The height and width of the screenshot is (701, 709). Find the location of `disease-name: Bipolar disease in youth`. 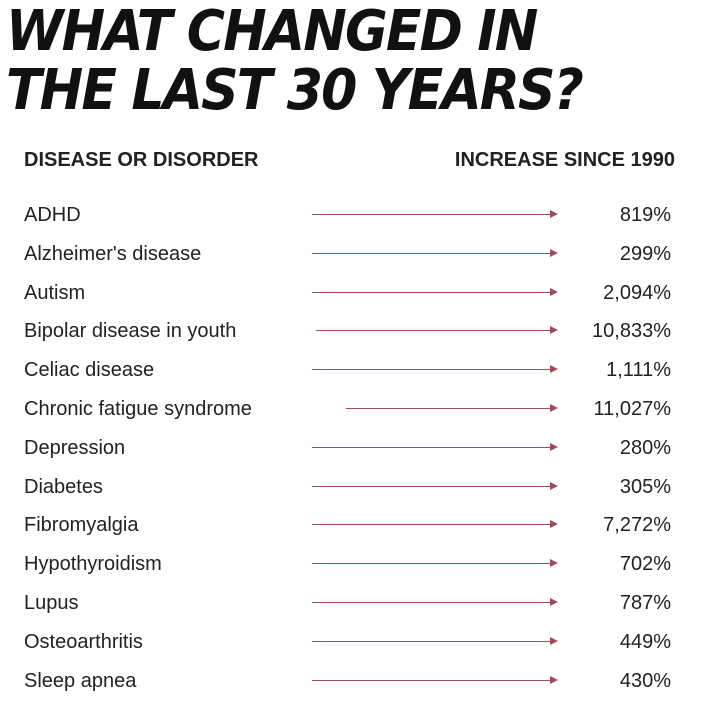

disease-name: Bipolar disease in youth is located at coordinates (130, 331).